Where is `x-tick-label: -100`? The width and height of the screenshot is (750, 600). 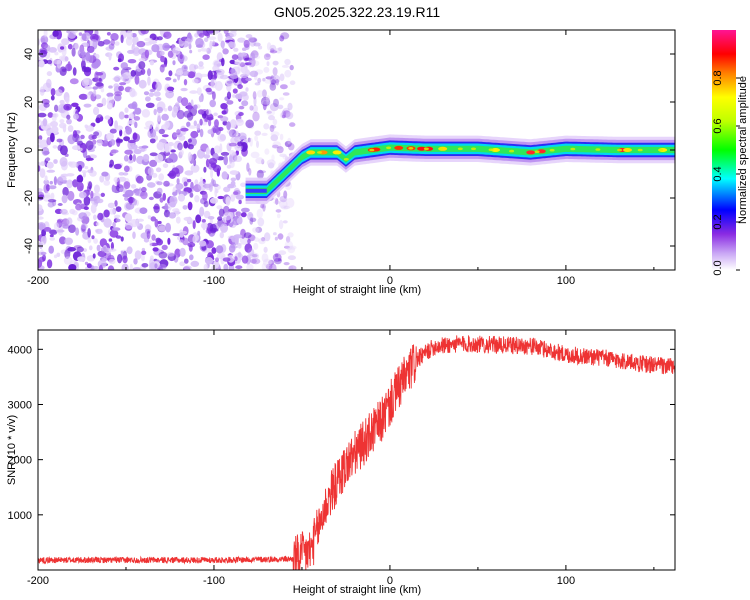
x-tick-label: -100 is located at coordinates (214, 281).